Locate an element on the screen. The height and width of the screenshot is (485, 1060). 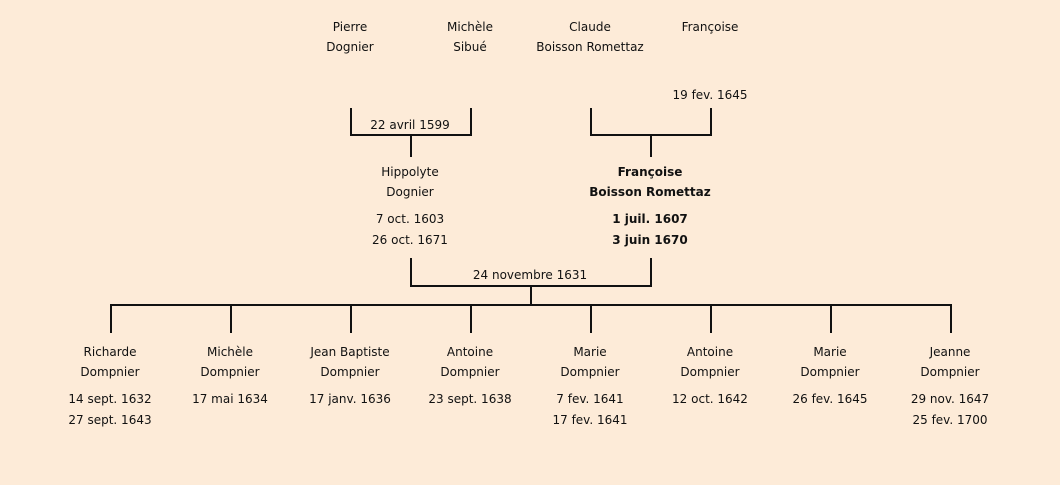
child-person: Michèle Dompnier 17 mai 1634 is located at coordinates (230, 376).